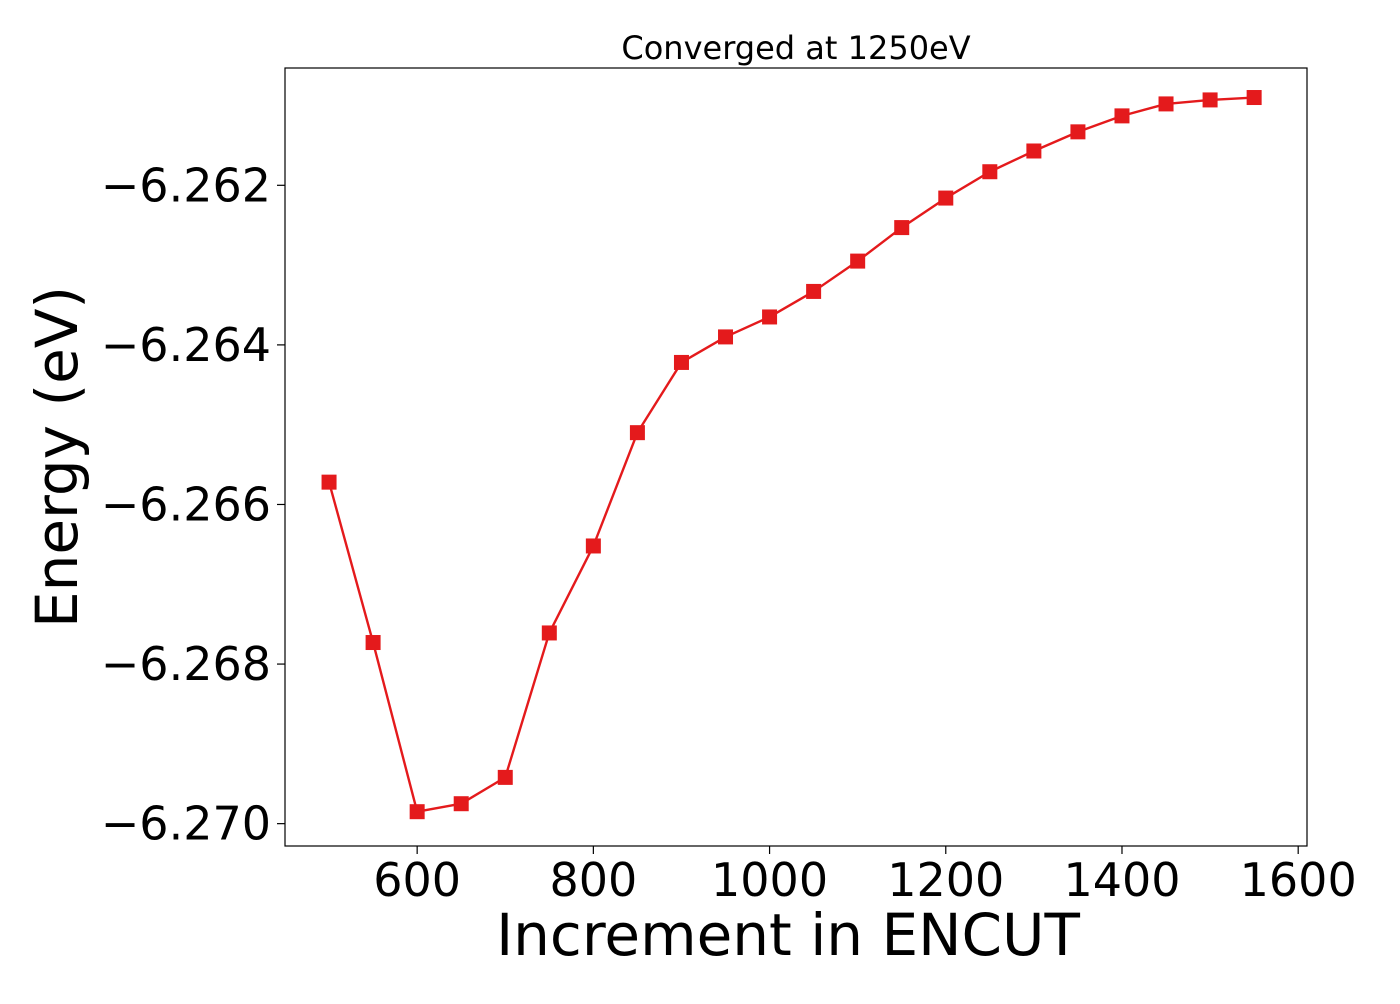  What do you see at coordinates (1298, 880) in the screenshot?
I see `x-tick-label: 1600` at bounding box center [1298, 880].